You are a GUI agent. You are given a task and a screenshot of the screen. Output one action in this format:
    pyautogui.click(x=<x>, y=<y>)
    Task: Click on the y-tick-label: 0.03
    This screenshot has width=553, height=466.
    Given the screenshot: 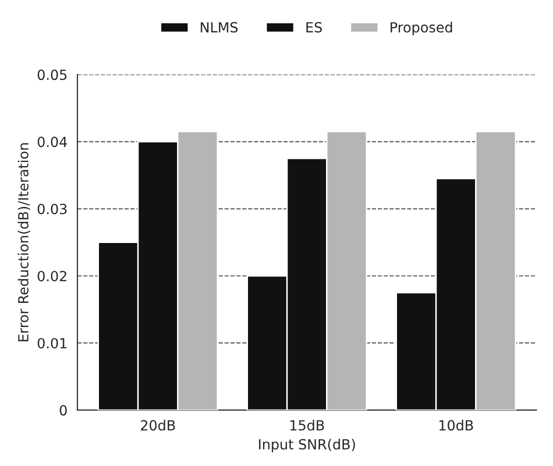 What is the action you would take?
    pyautogui.click(x=52, y=209)
    